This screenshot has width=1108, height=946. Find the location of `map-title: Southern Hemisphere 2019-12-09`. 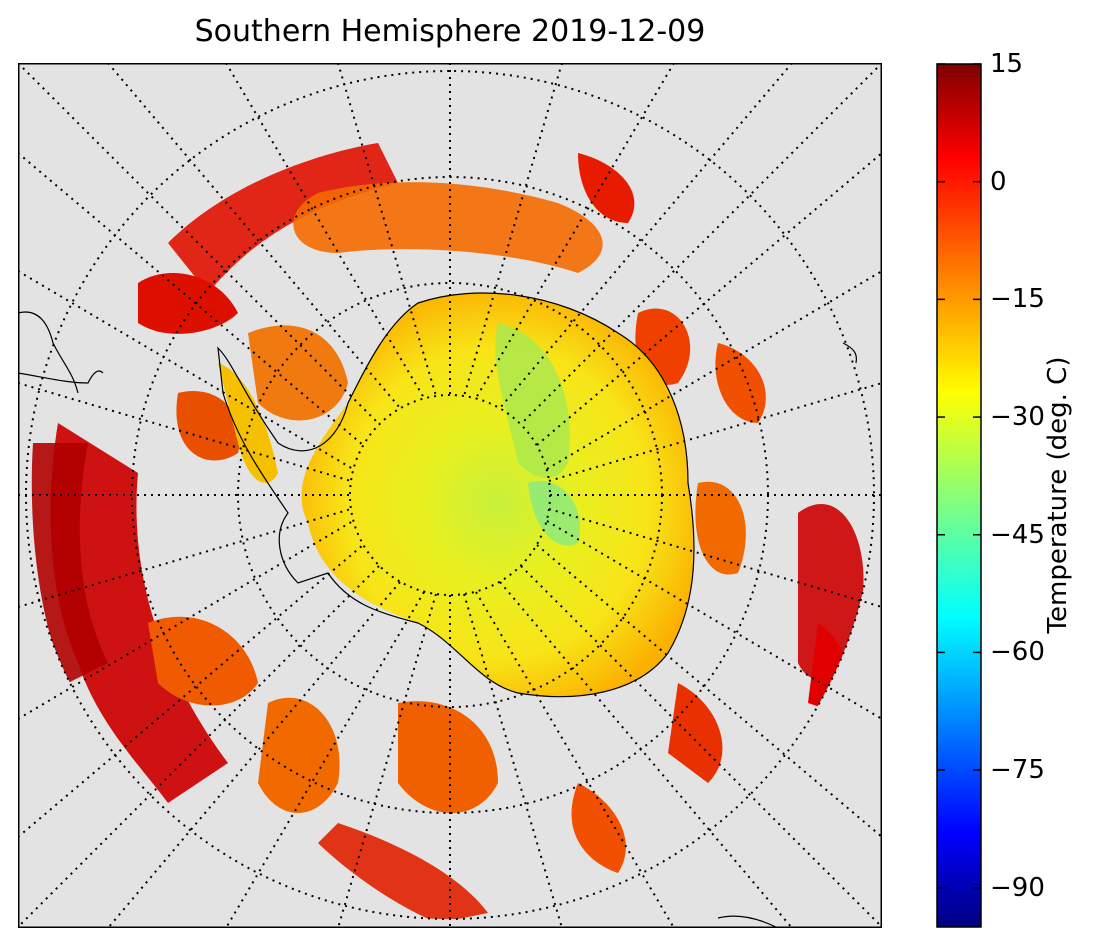

map-title: Southern Hemisphere 2019-12-09 is located at coordinates (450, 31).